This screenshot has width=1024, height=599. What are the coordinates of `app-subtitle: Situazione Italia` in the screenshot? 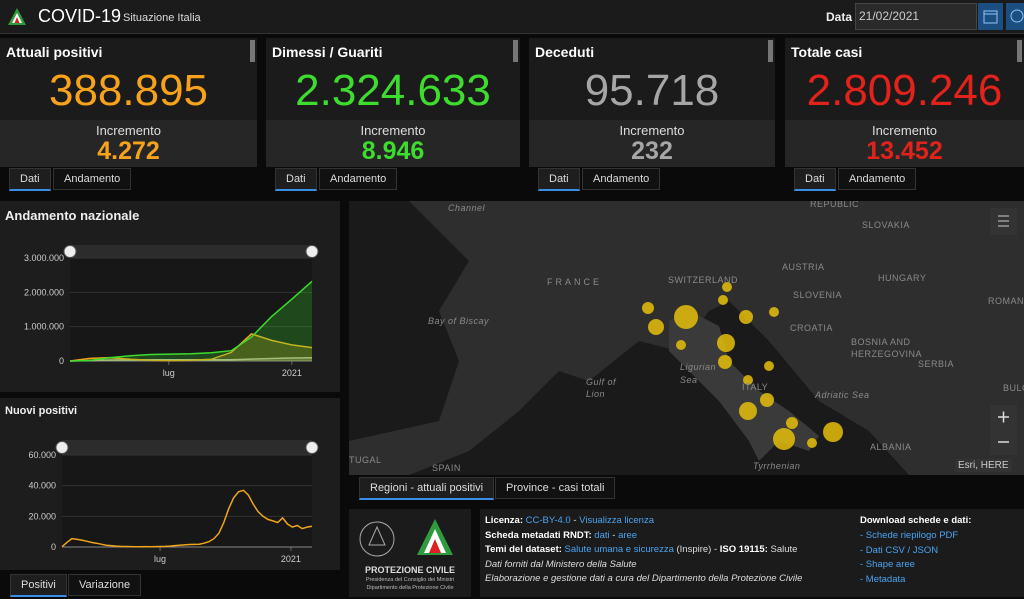 It's located at (162, 18).